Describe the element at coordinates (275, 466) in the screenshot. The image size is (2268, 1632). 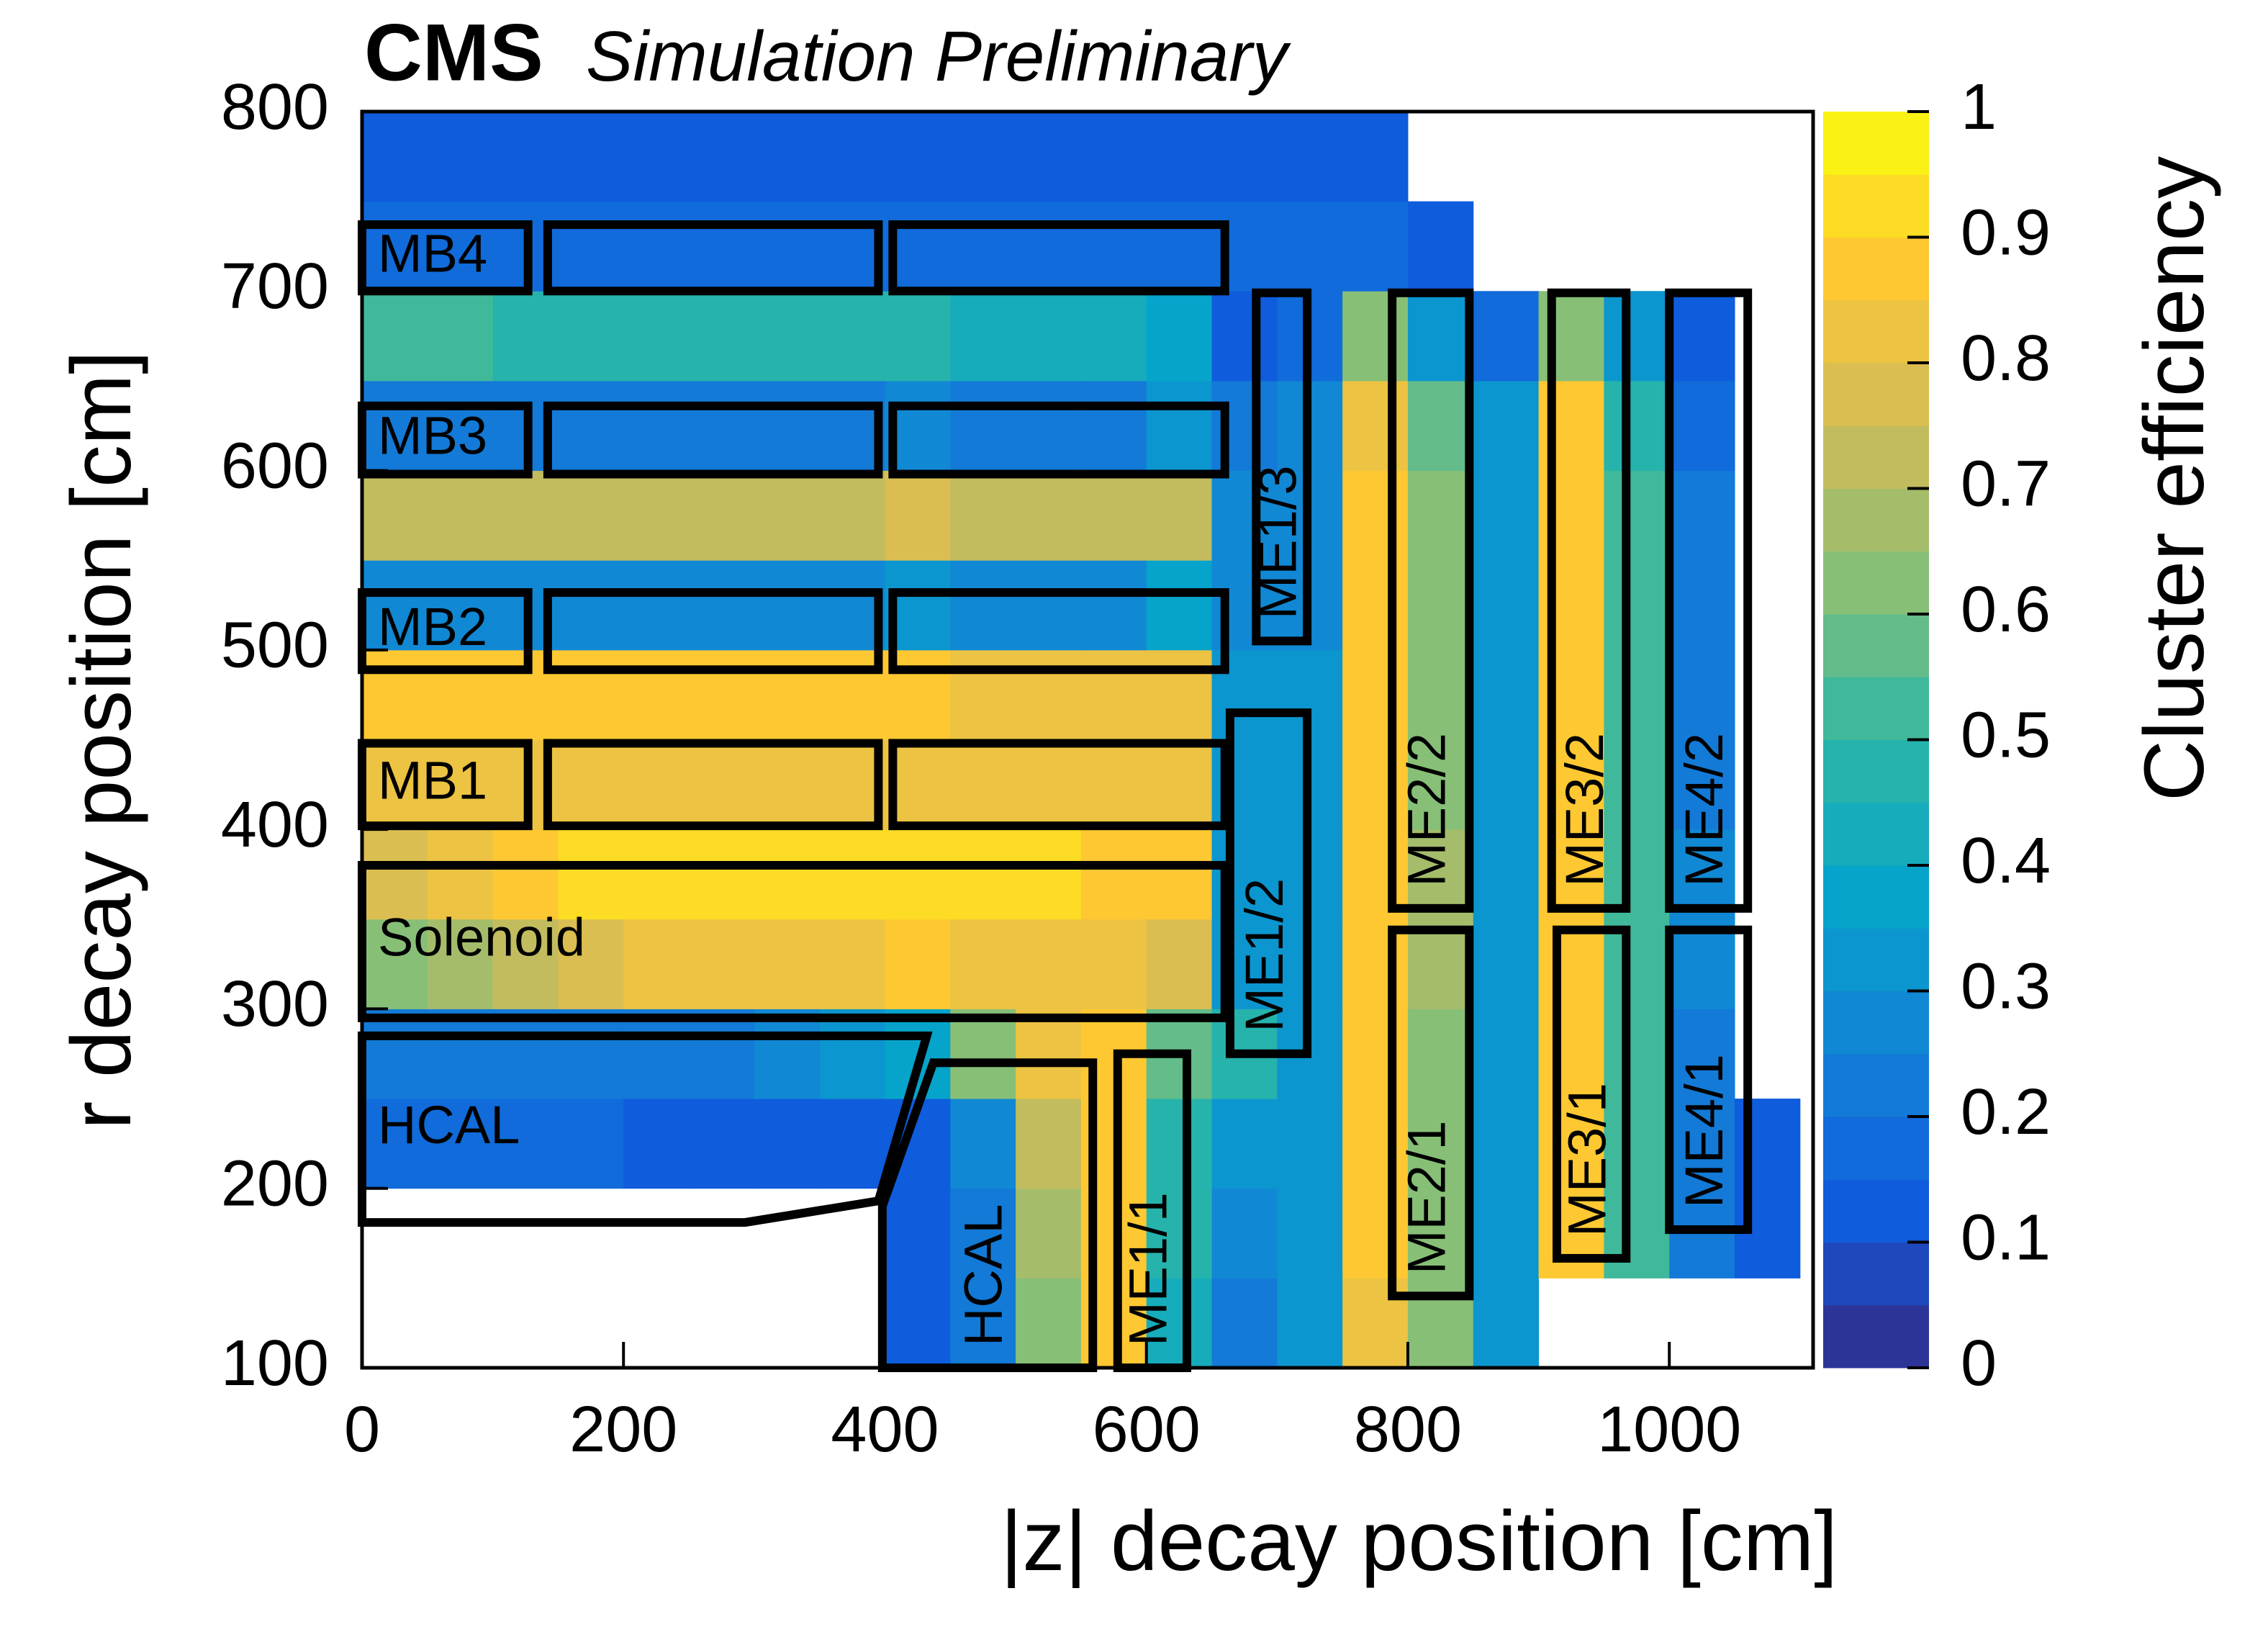
I see `y-tick-label: 600` at that location.